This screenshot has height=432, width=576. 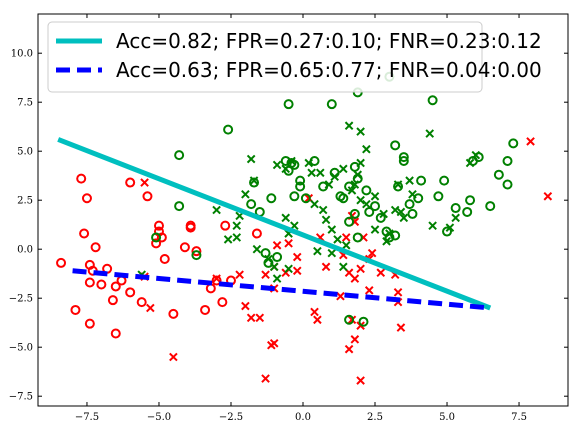 What do you see at coordinates (231, 417) in the screenshot?
I see `x-tick-label: −2.5` at bounding box center [231, 417].